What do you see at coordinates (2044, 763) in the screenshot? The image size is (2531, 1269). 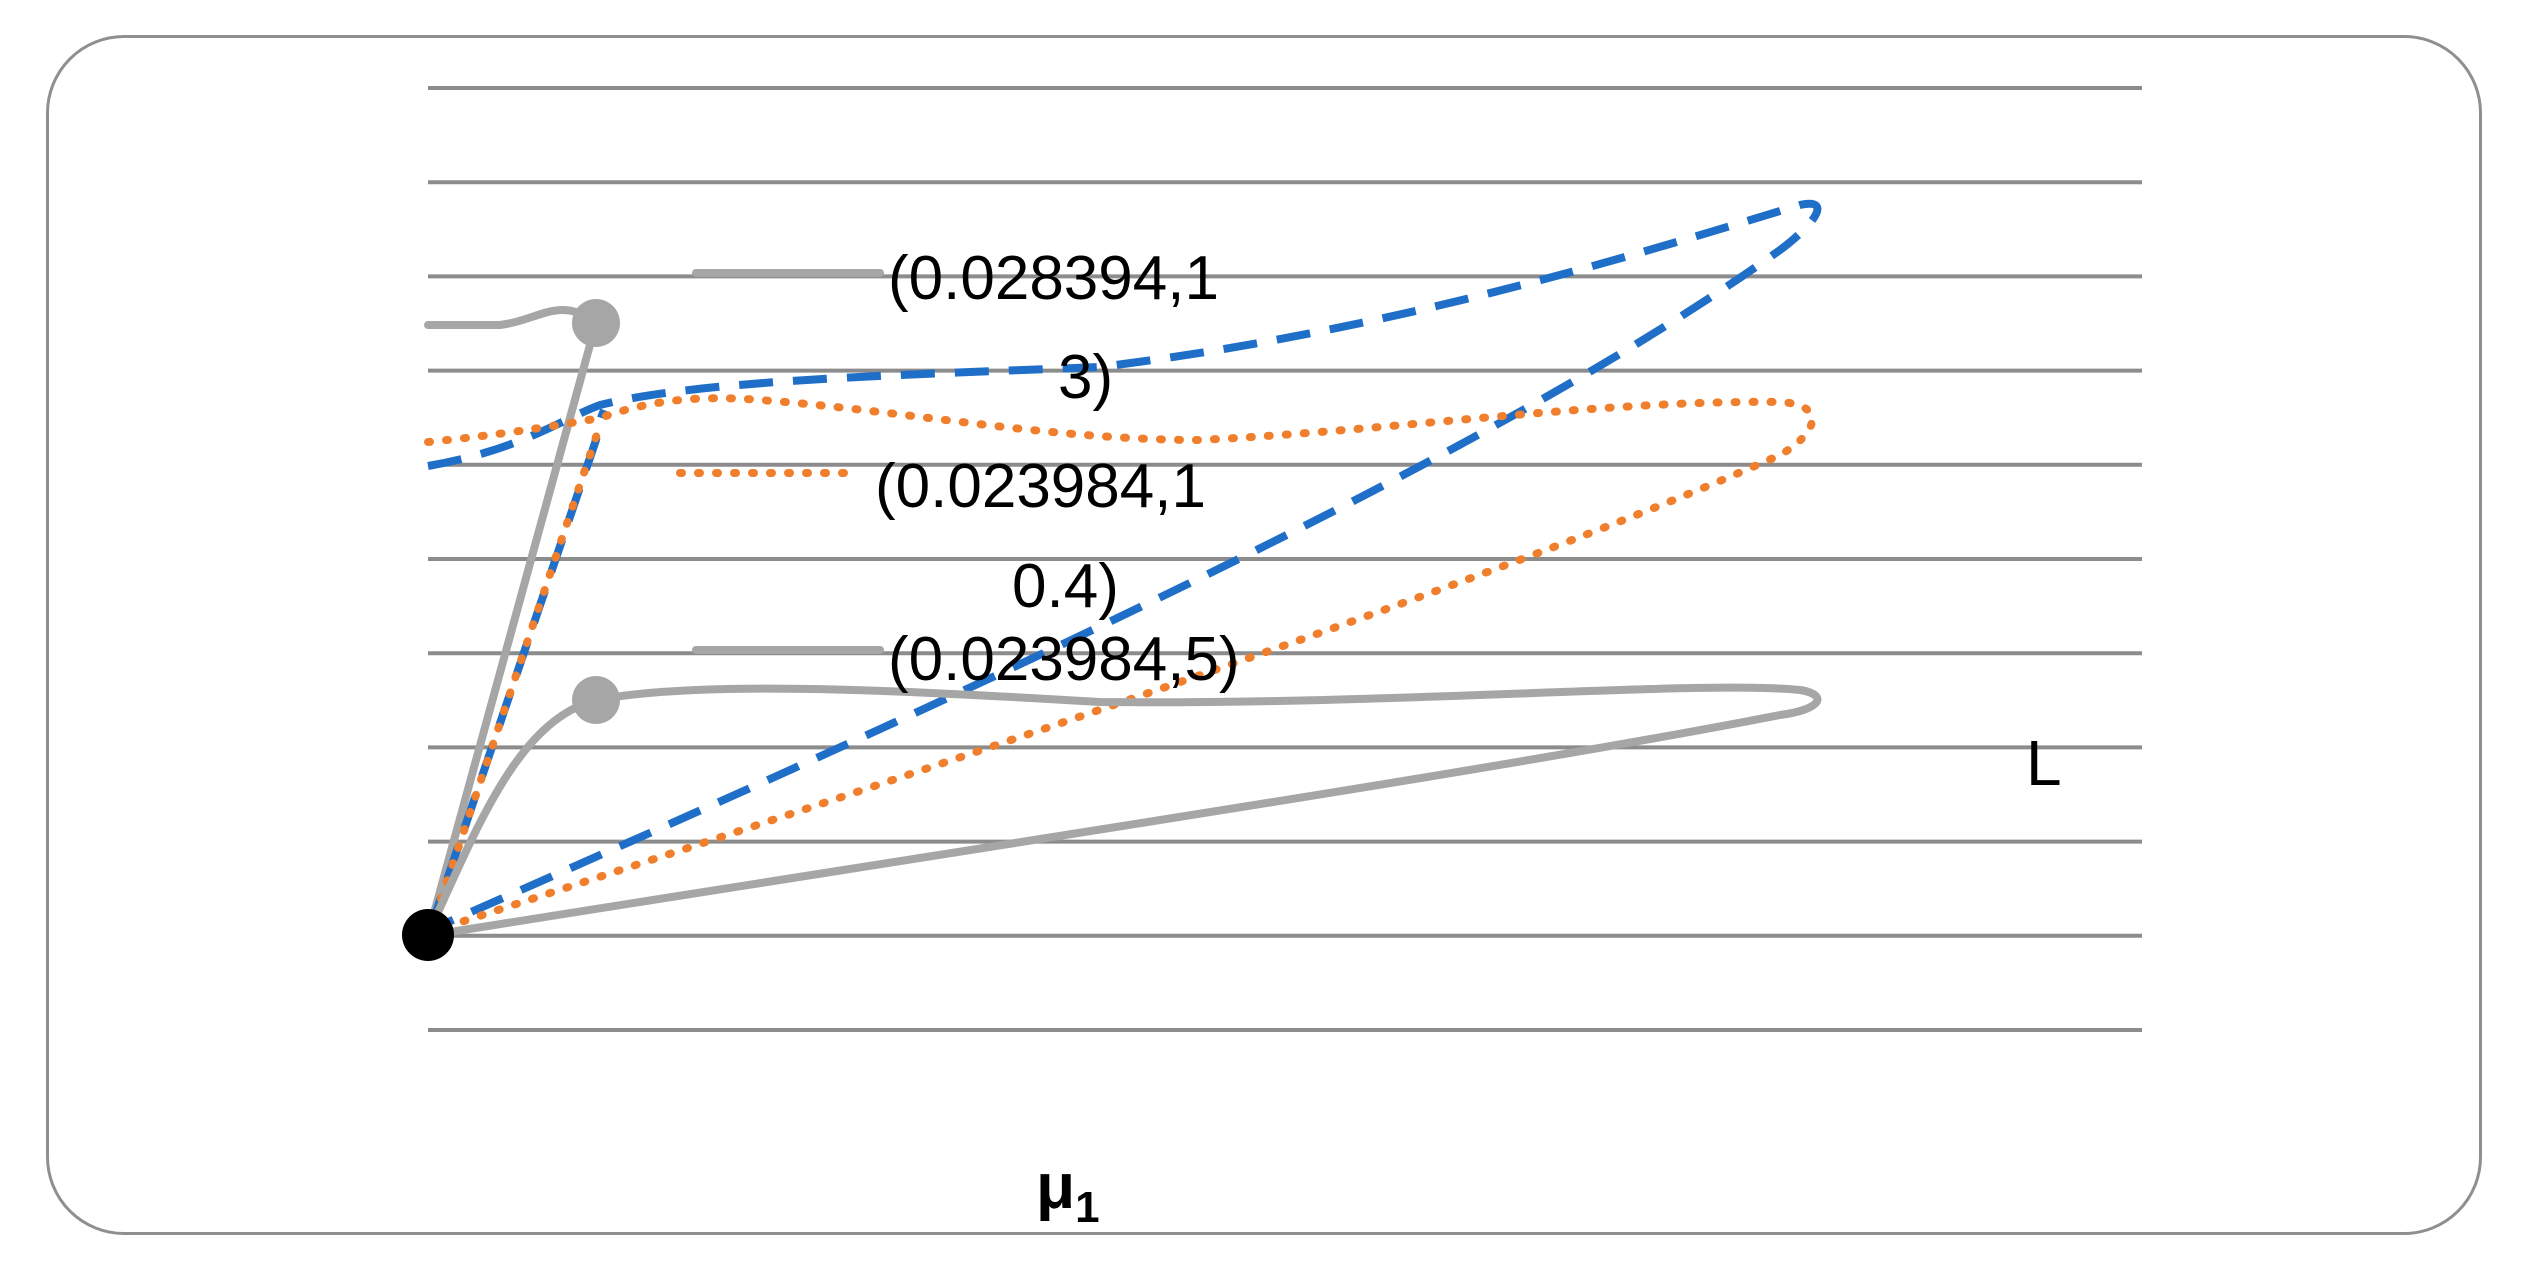 I see `y-axis-label: L` at bounding box center [2044, 763].